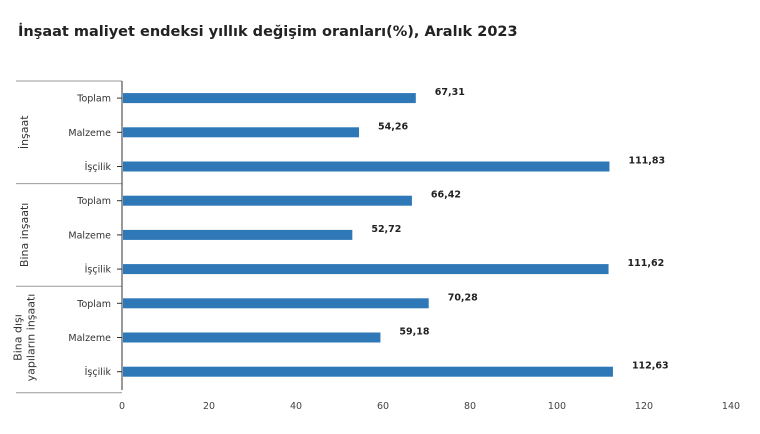  I want to click on group-label: İnşaat, so click(24, 132).